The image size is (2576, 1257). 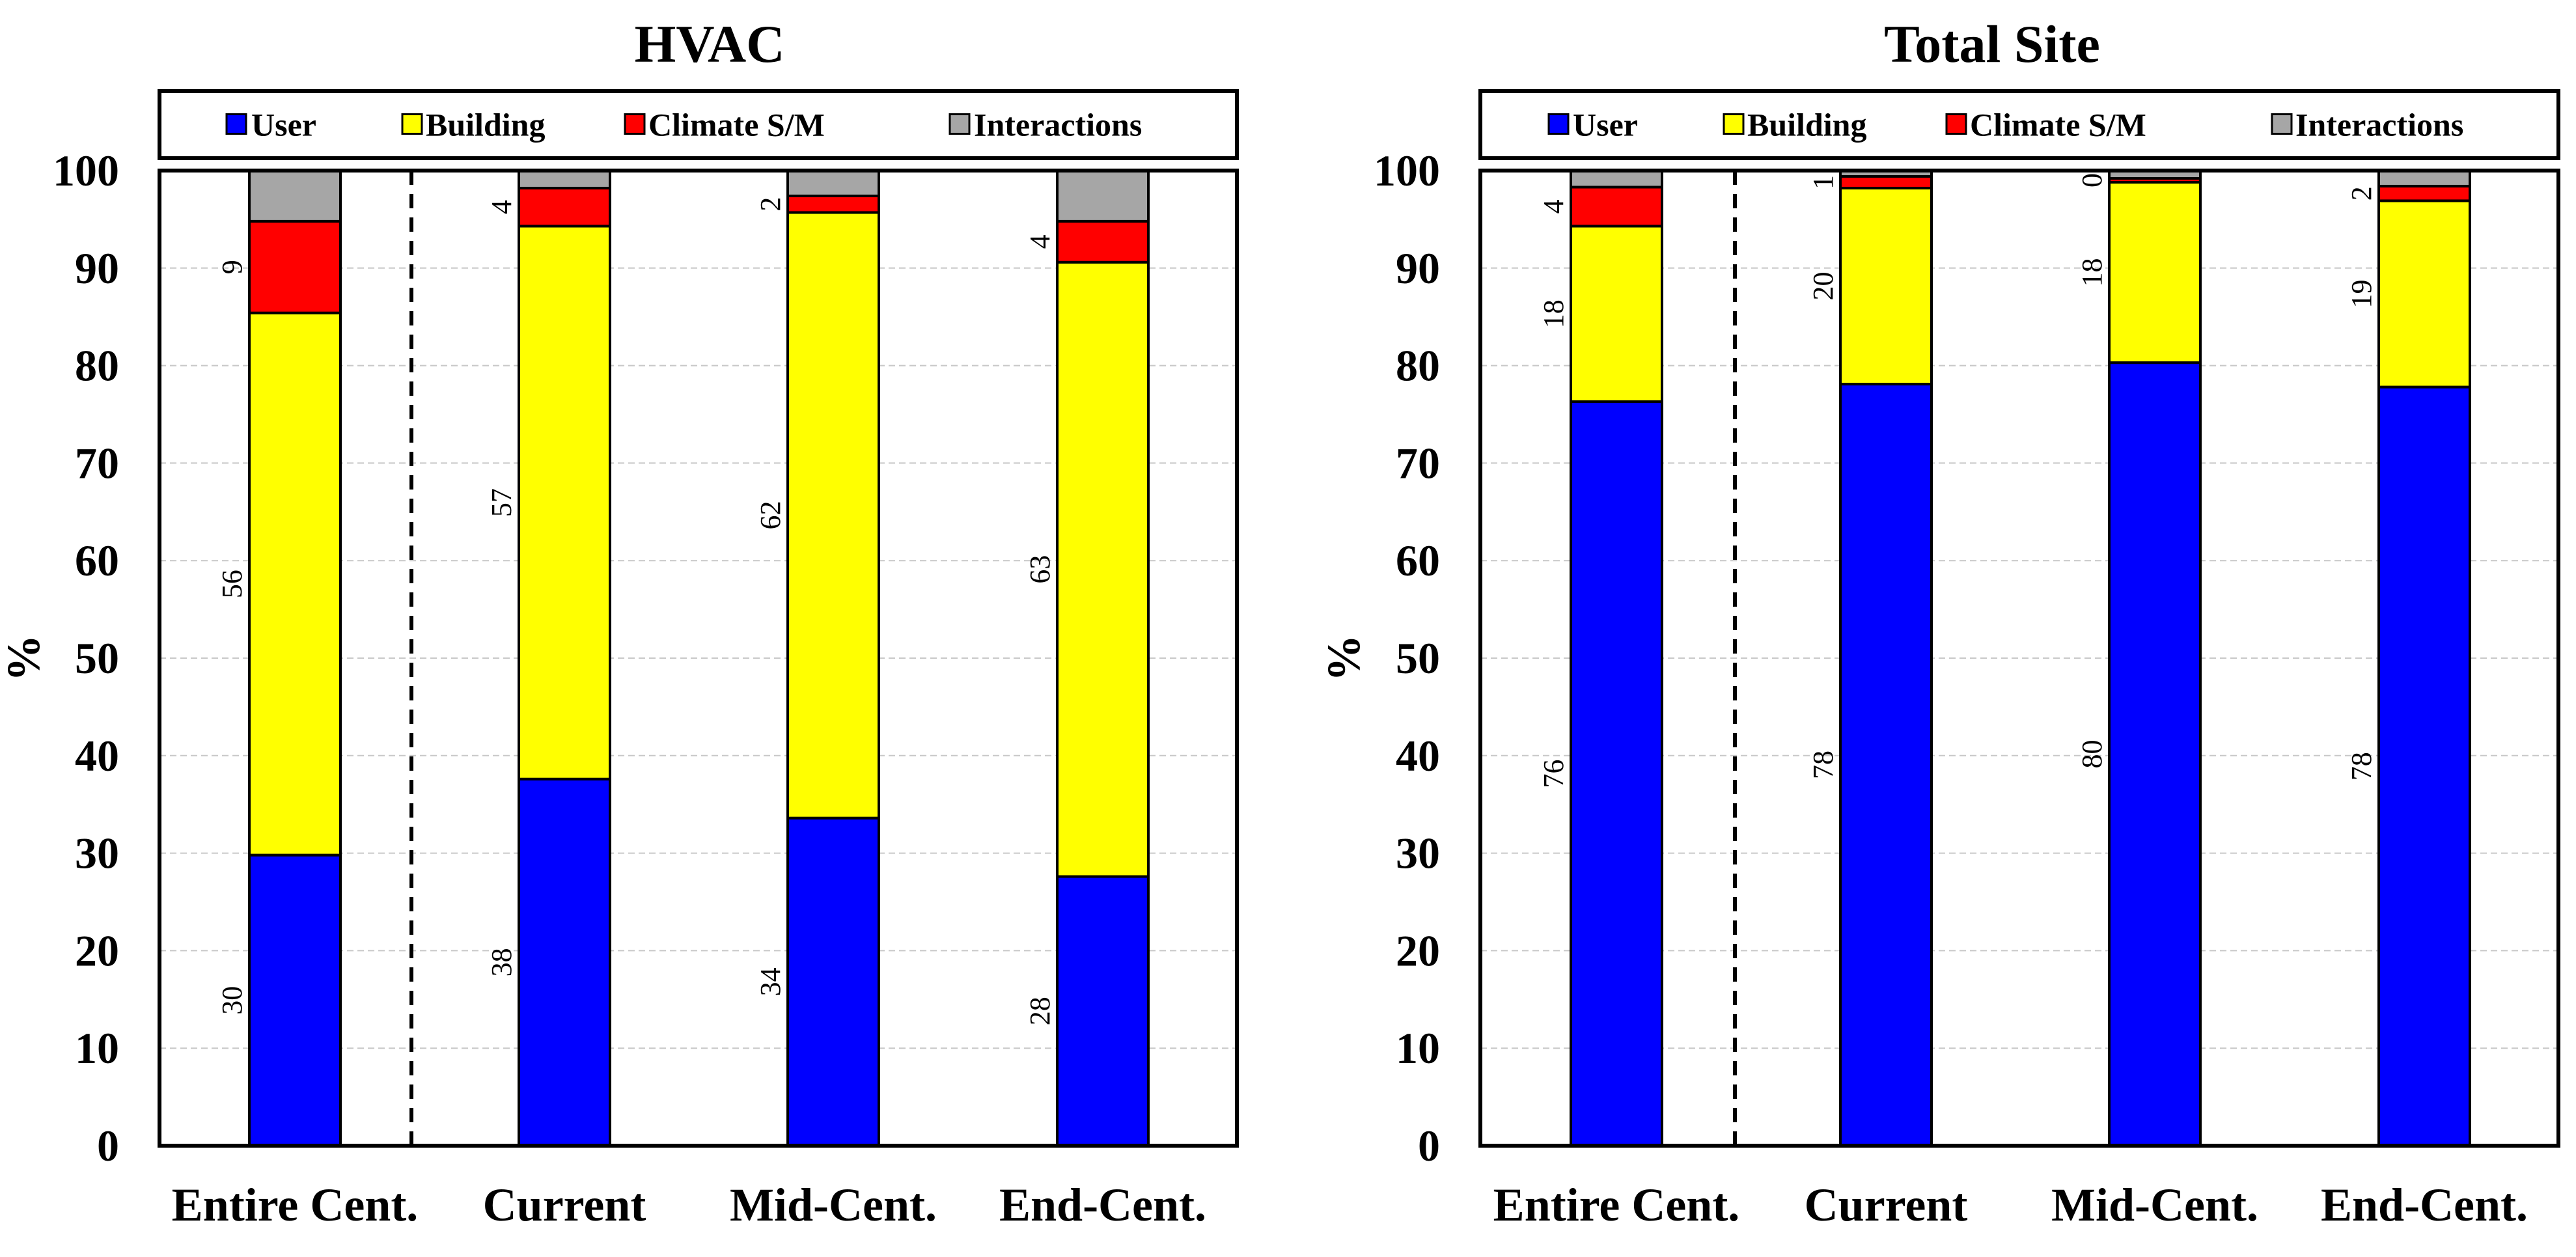 I want to click on data-label: 9, so click(x=232, y=267).